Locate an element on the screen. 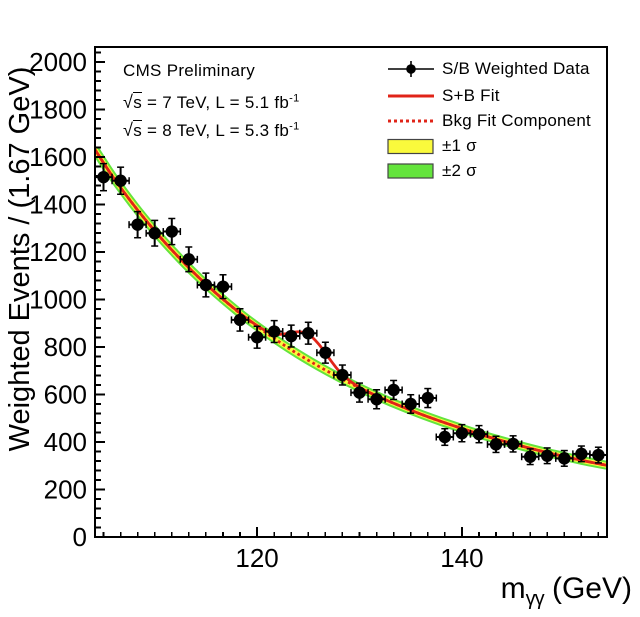 The image size is (640, 617). tick-label: 1400 is located at coordinates (58, 204).